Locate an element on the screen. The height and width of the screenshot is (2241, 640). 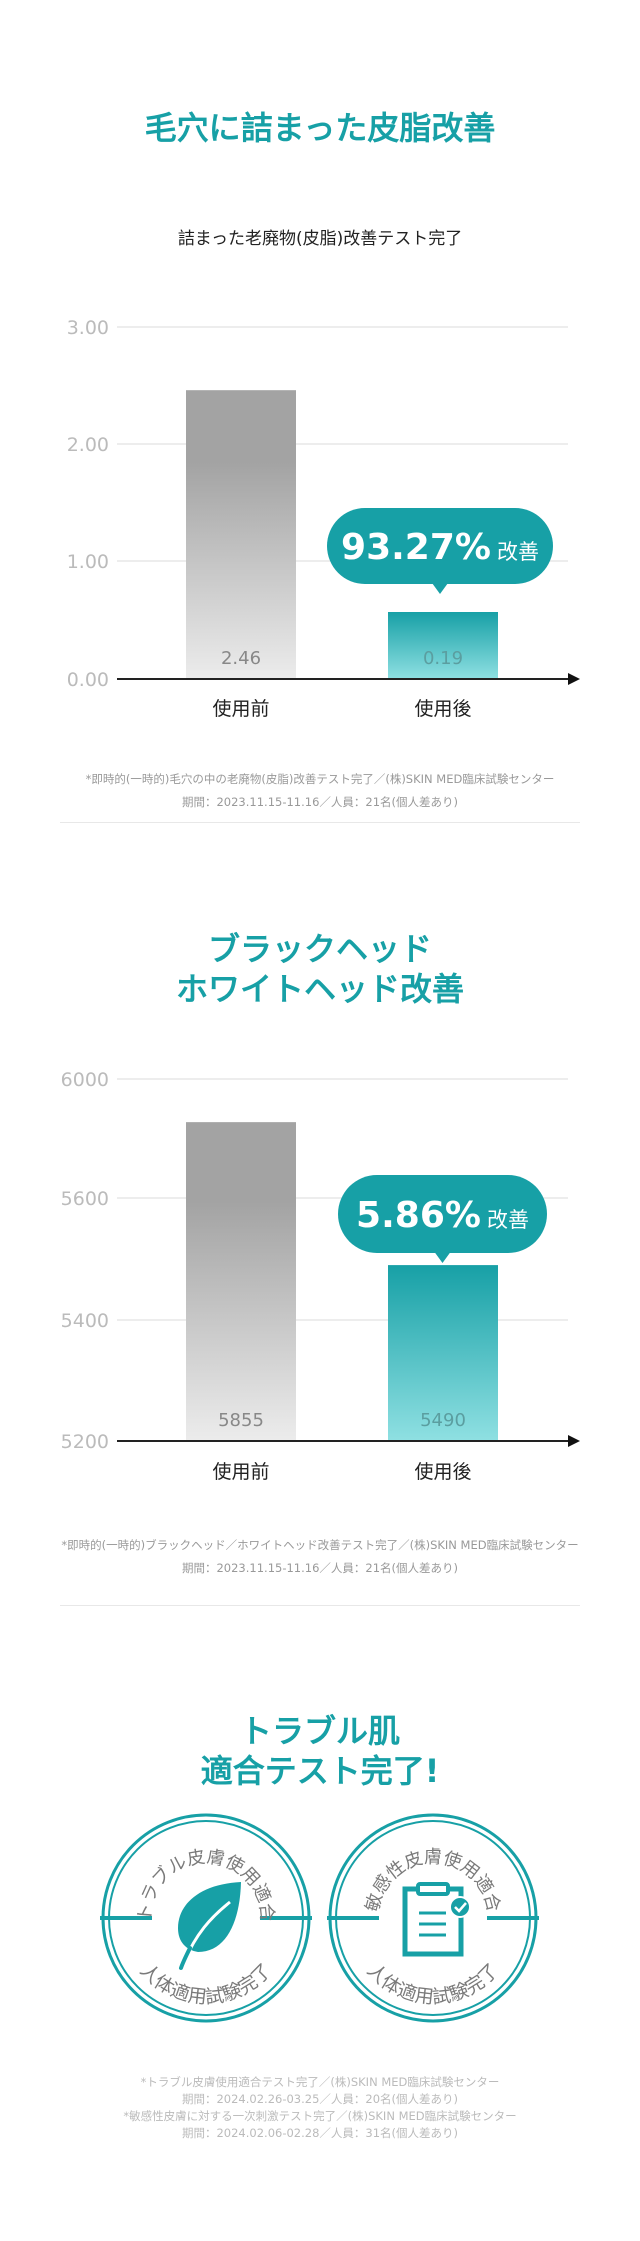
y-tick-label: 6000 is located at coordinates (85, 1080).